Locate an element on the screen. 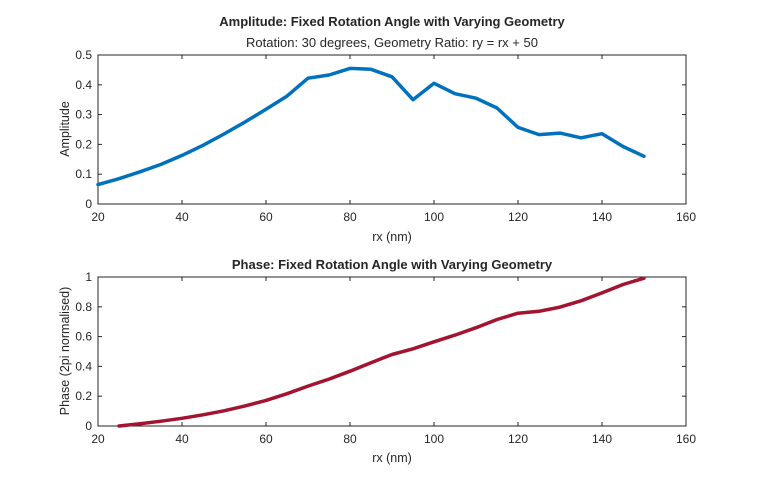 This screenshot has height=479, width=758. amplitude-y-axis-label: Amplitude is located at coordinates (65, 129).